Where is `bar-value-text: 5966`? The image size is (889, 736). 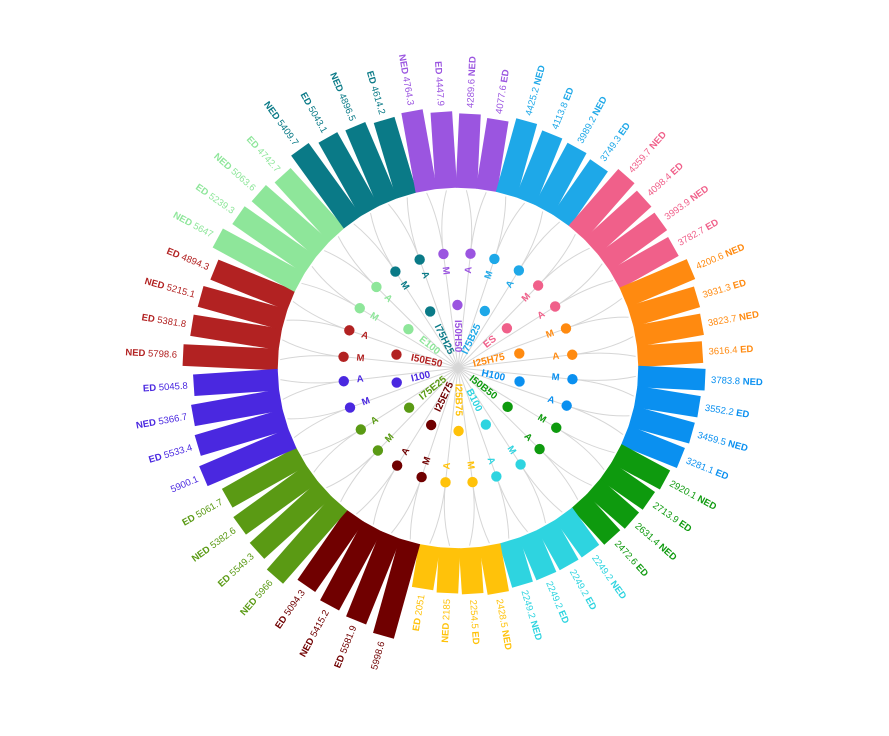 bar-value-text: 5966 is located at coordinates (263, 589).